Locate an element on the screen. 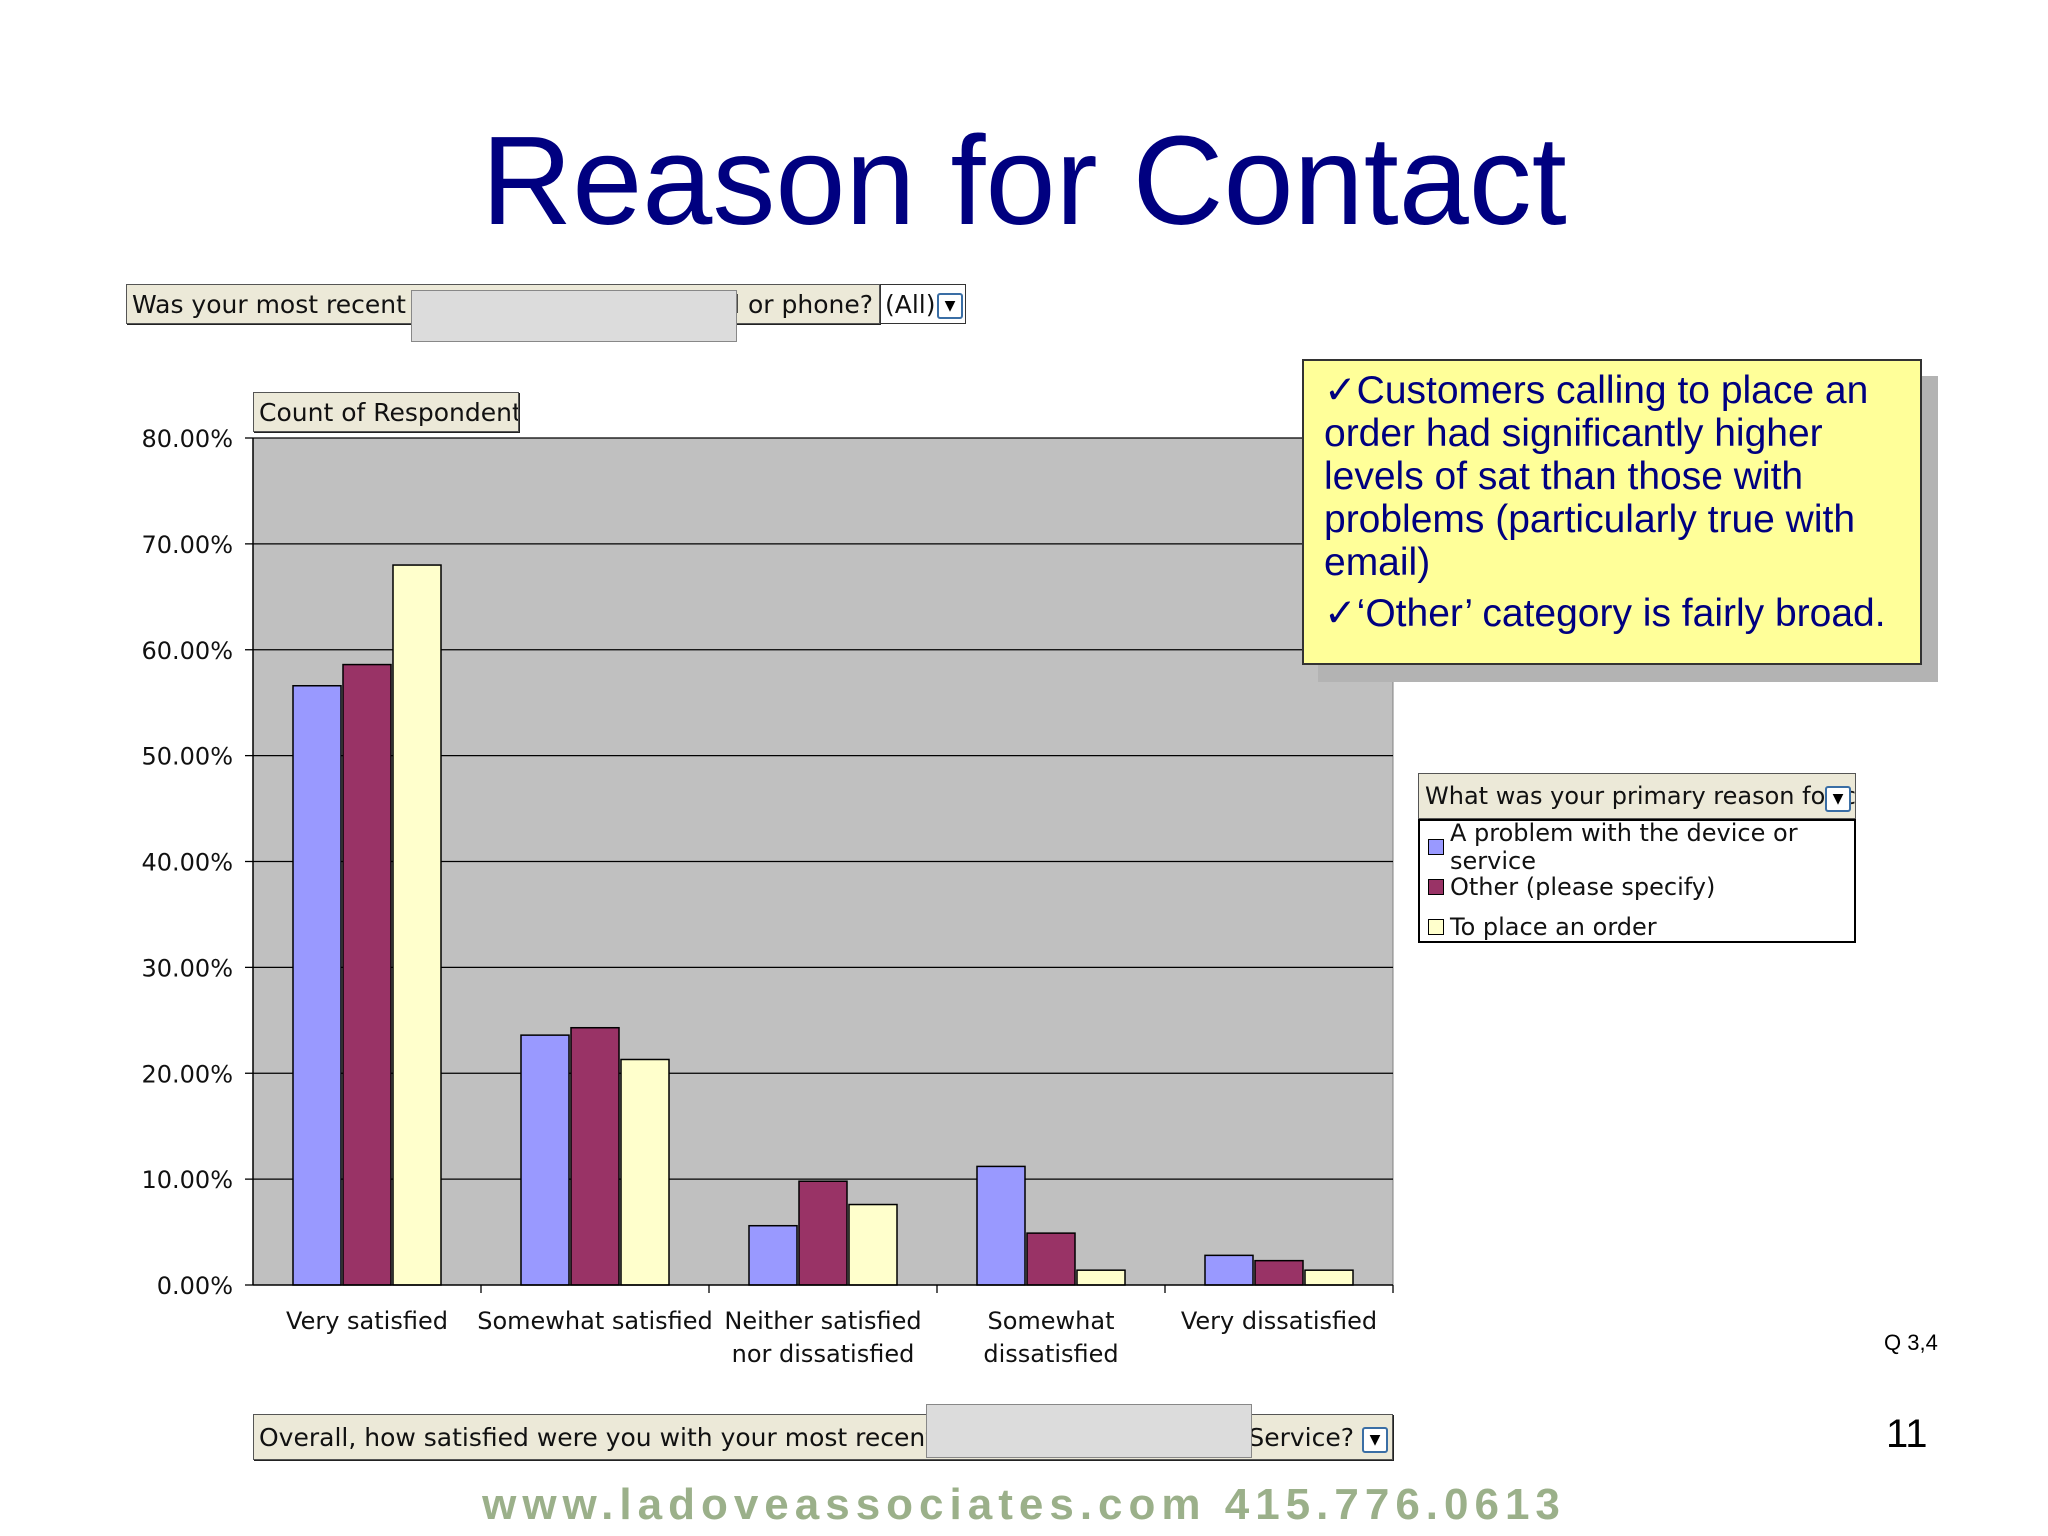 The height and width of the screenshot is (1536, 2048). y-tick-label: 80.00% is located at coordinates (187, 439).